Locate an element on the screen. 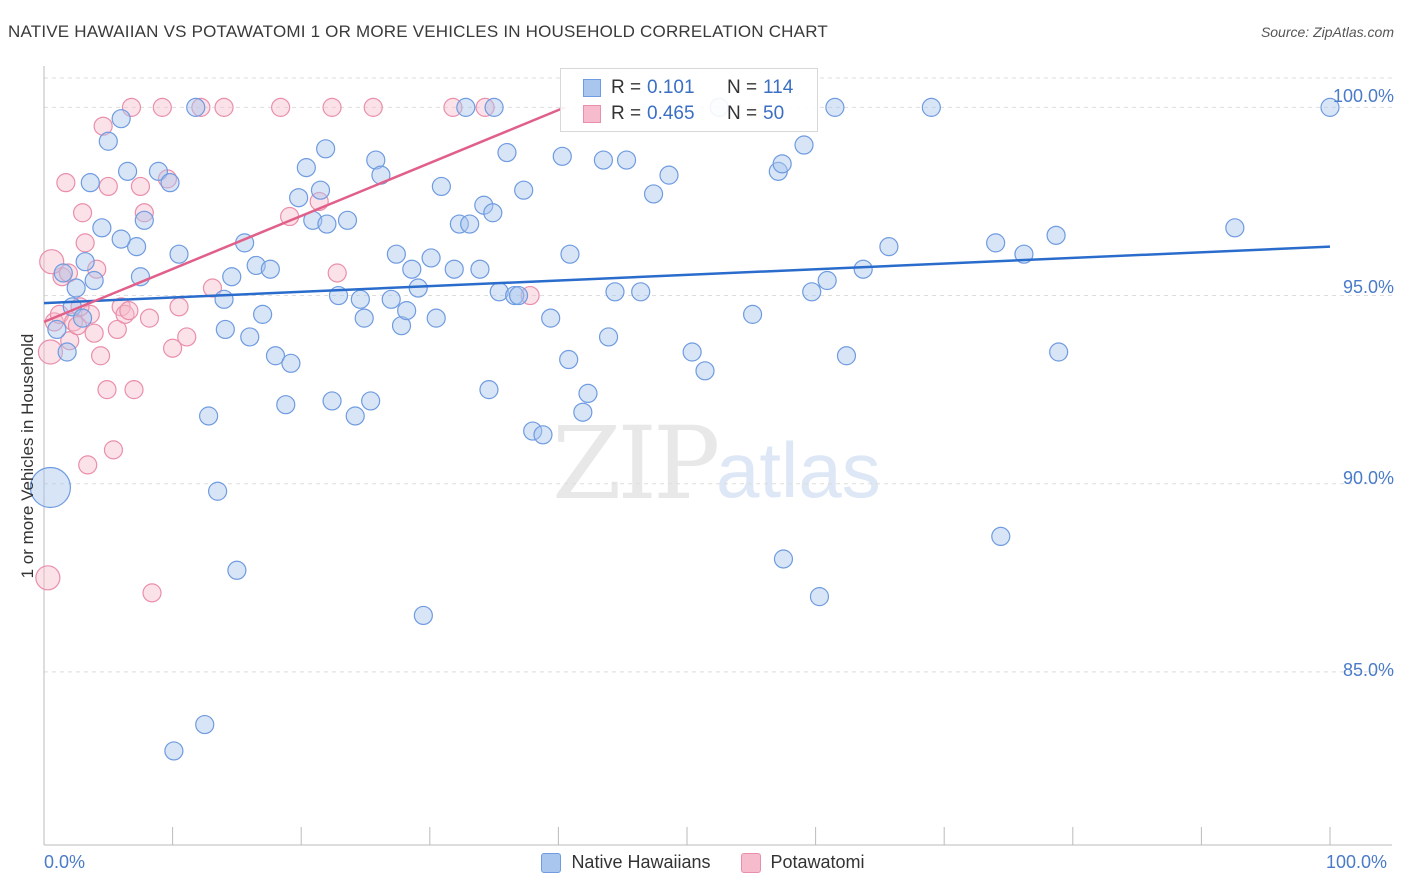 Image resolution: width=1406 pixels, height=892 pixels. legend-item-potawatomi: Potawatomi is located at coordinates (802, 862).